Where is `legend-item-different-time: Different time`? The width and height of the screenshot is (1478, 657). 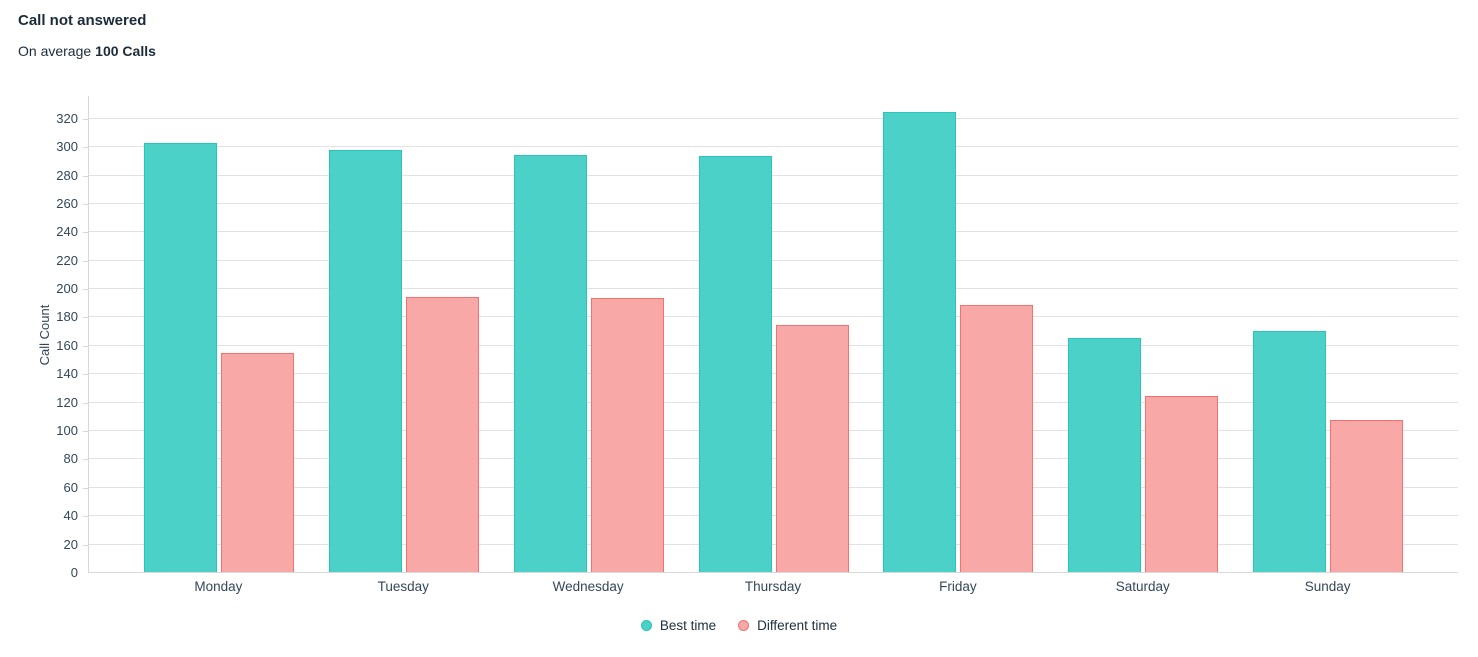
legend-item-different-time: Different time is located at coordinates (787, 625).